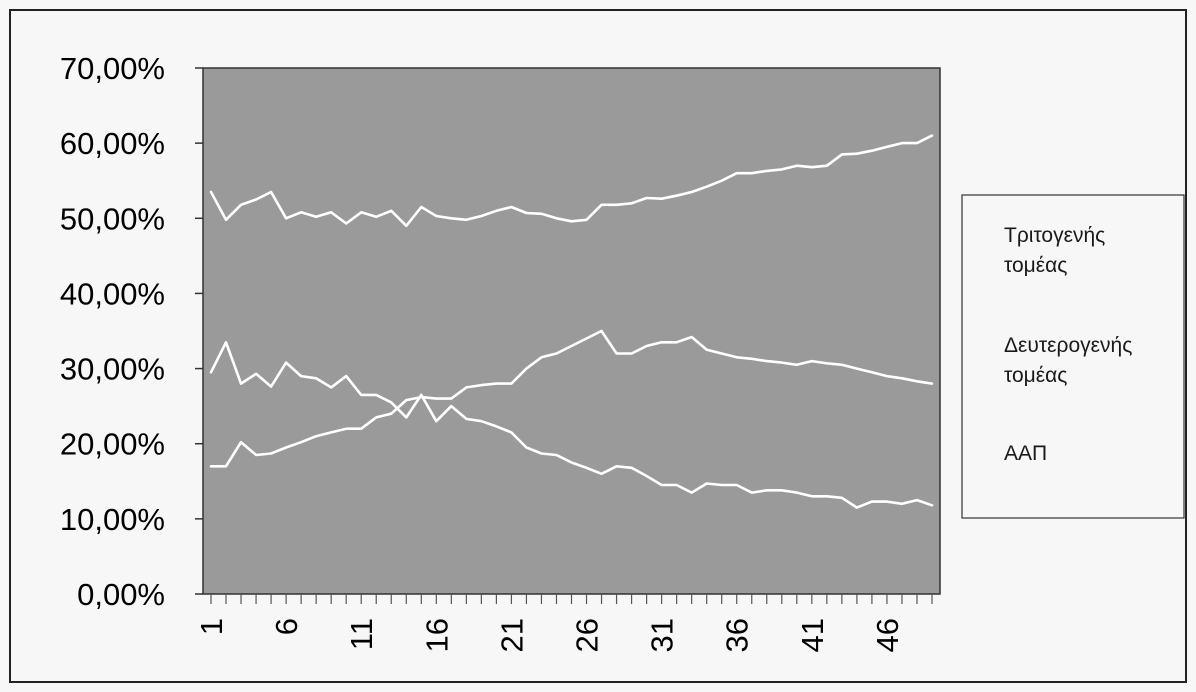  I want to click on x-tick-label: 6, so click(286, 626).